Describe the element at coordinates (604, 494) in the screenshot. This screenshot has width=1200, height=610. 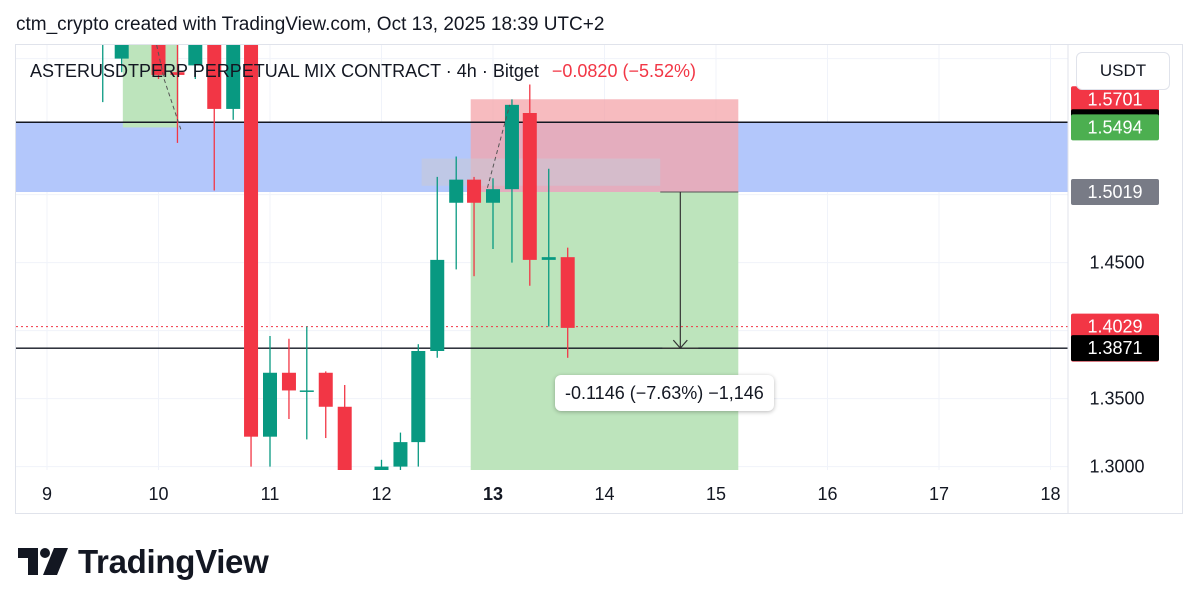
I see `x-axis-tick-label: 14` at that location.